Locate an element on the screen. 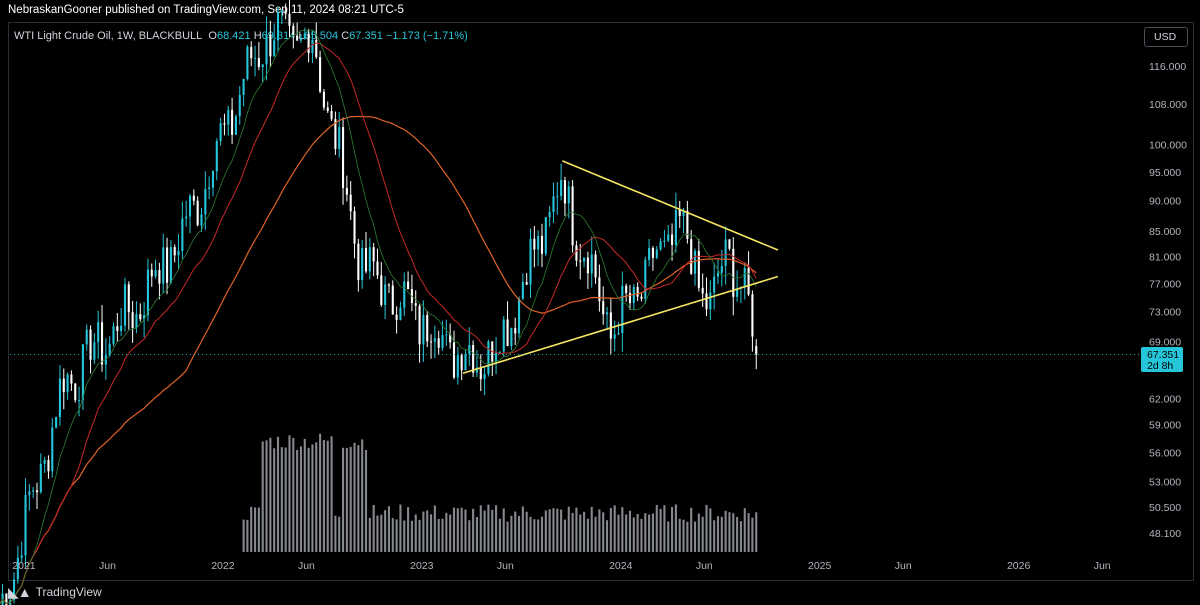 This screenshot has height=605, width=1200. change-value: −1.173 (−1.71%) is located at coordinates (426, 36).